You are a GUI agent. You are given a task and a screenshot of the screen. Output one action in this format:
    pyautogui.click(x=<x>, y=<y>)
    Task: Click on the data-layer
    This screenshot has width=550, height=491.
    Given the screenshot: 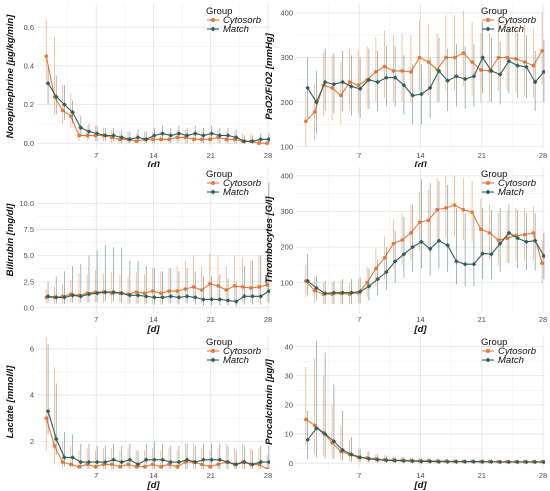 What is the action you would take?
    pyautogui.click(x=157, y=403)
    